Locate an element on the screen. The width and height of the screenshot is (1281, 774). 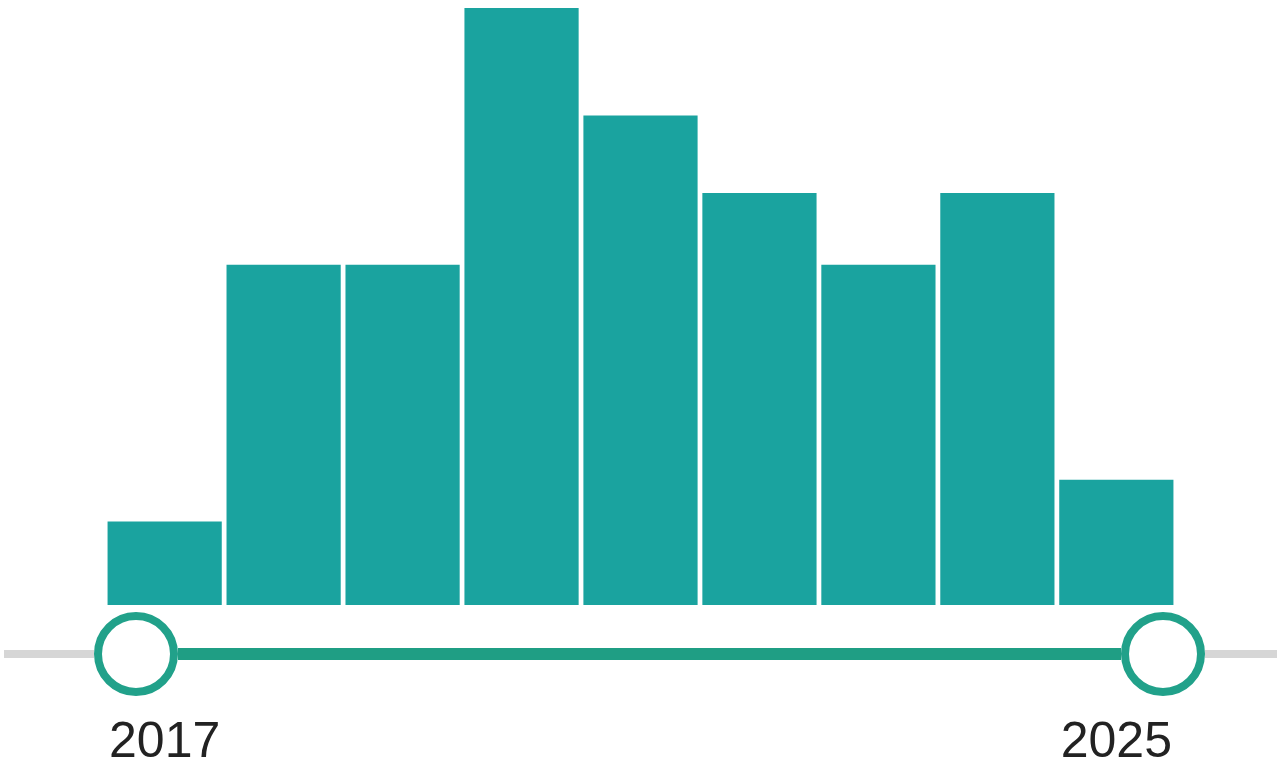
x-tick-label: 2017 is located at coordinates (165, 739).